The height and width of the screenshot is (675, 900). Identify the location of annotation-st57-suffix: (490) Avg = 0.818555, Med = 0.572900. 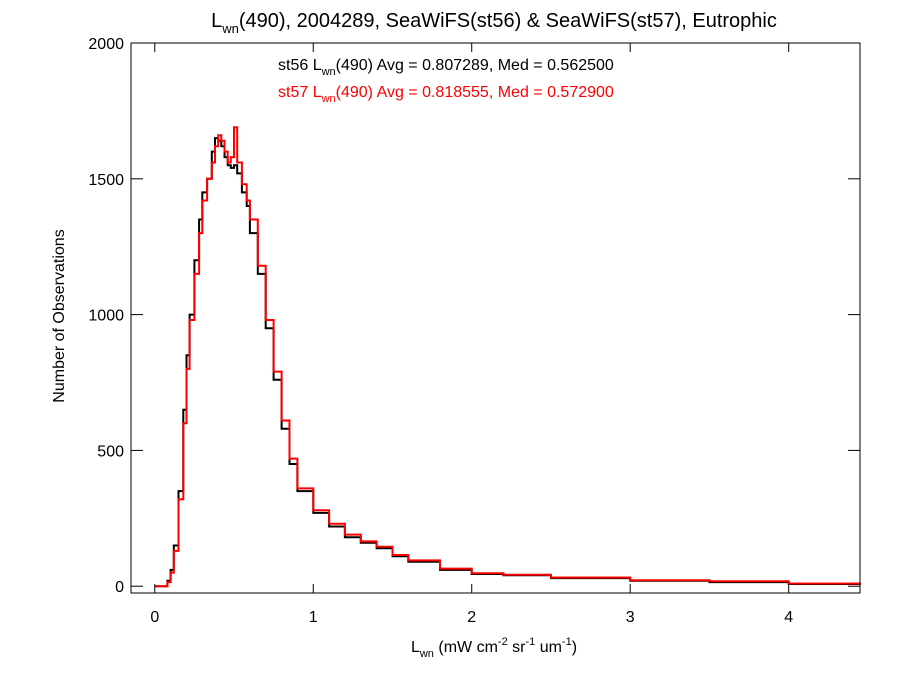
(475, 92).